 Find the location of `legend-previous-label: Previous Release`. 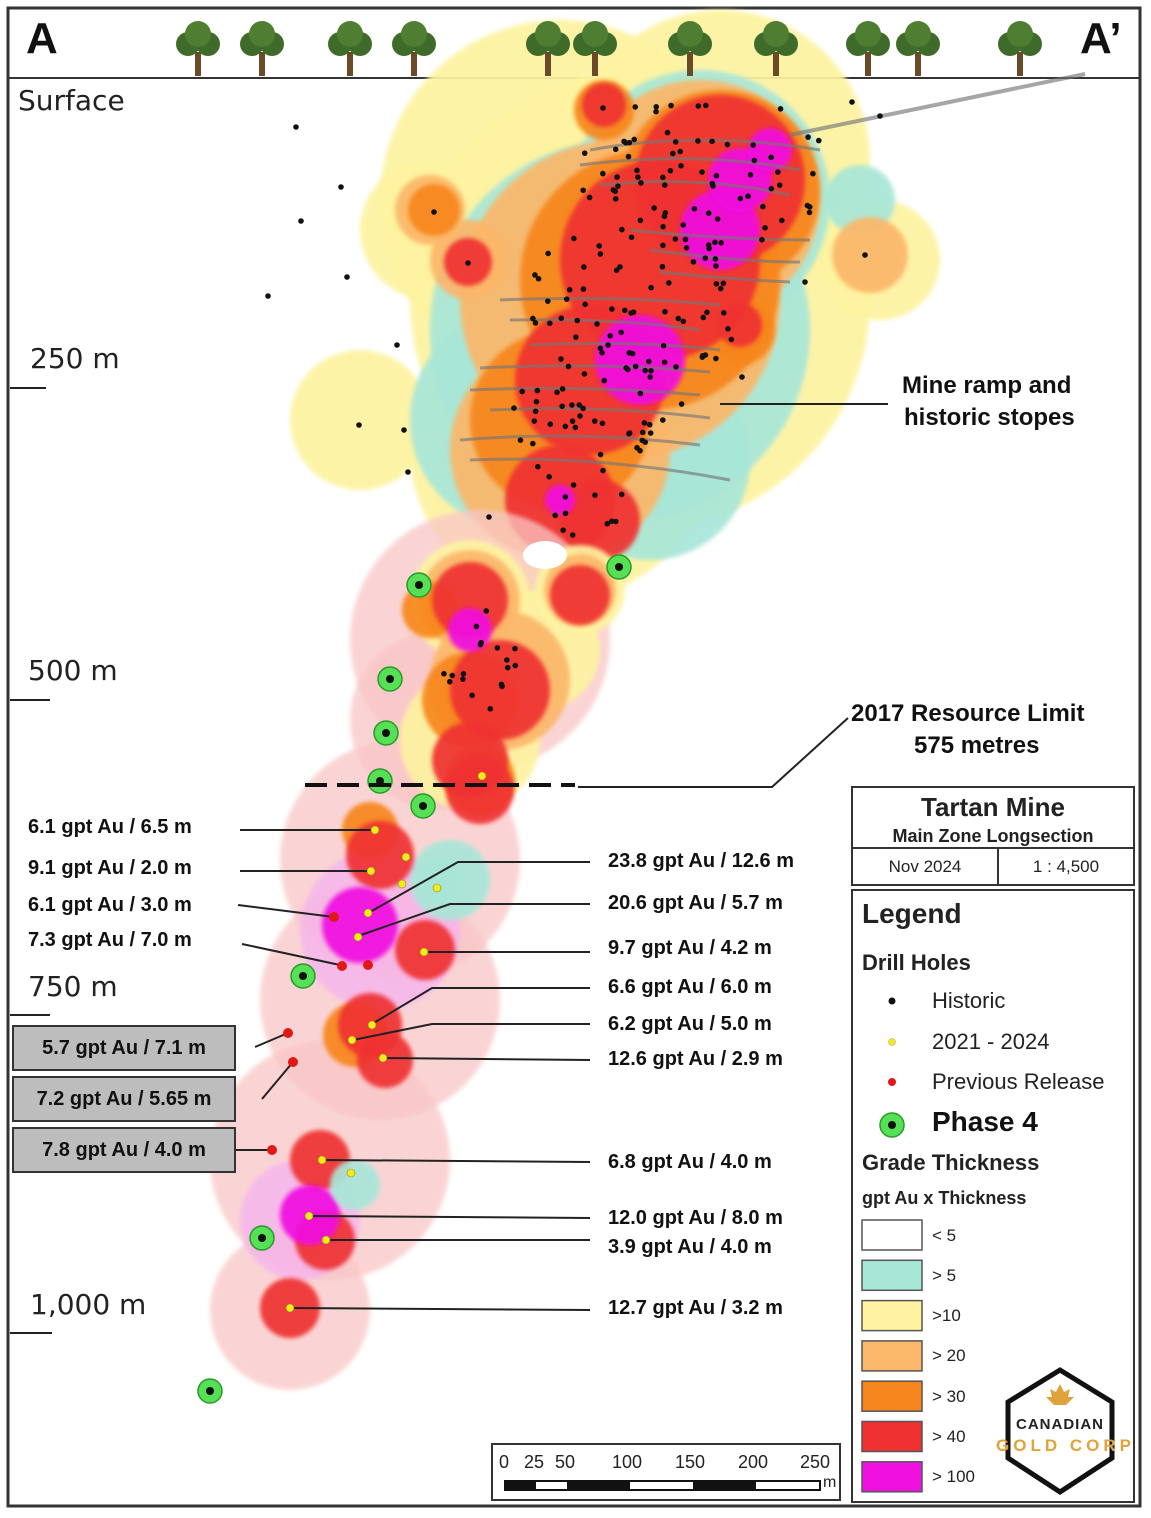

legend-previous-label: Previous Release is located at coordinates (1018, 1081).